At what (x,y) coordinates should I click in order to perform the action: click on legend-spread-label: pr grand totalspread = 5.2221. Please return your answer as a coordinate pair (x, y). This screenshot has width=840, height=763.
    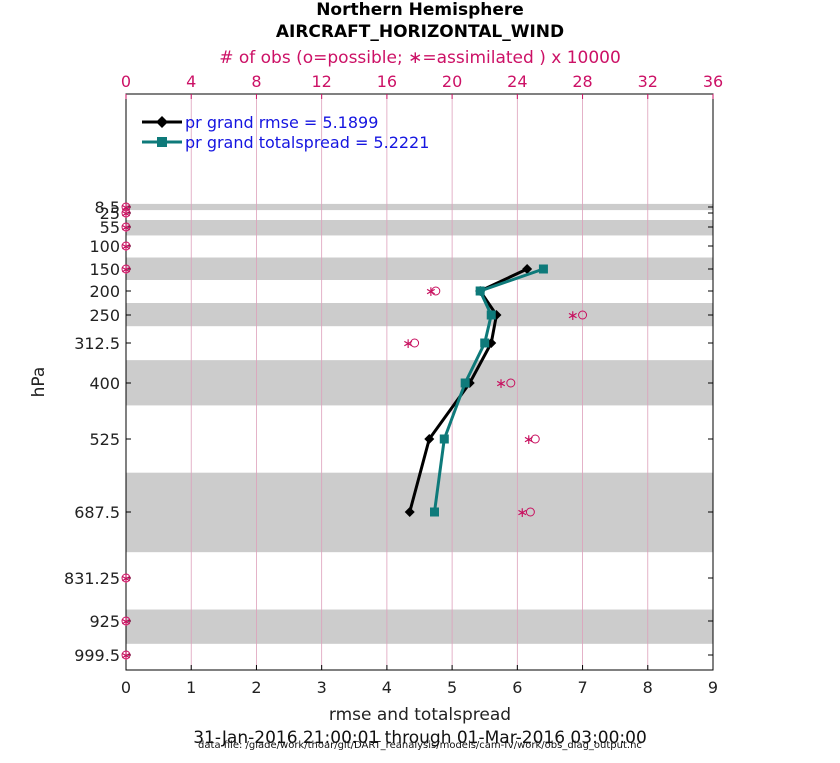
    Looking at the image, I should click on (307, 142).